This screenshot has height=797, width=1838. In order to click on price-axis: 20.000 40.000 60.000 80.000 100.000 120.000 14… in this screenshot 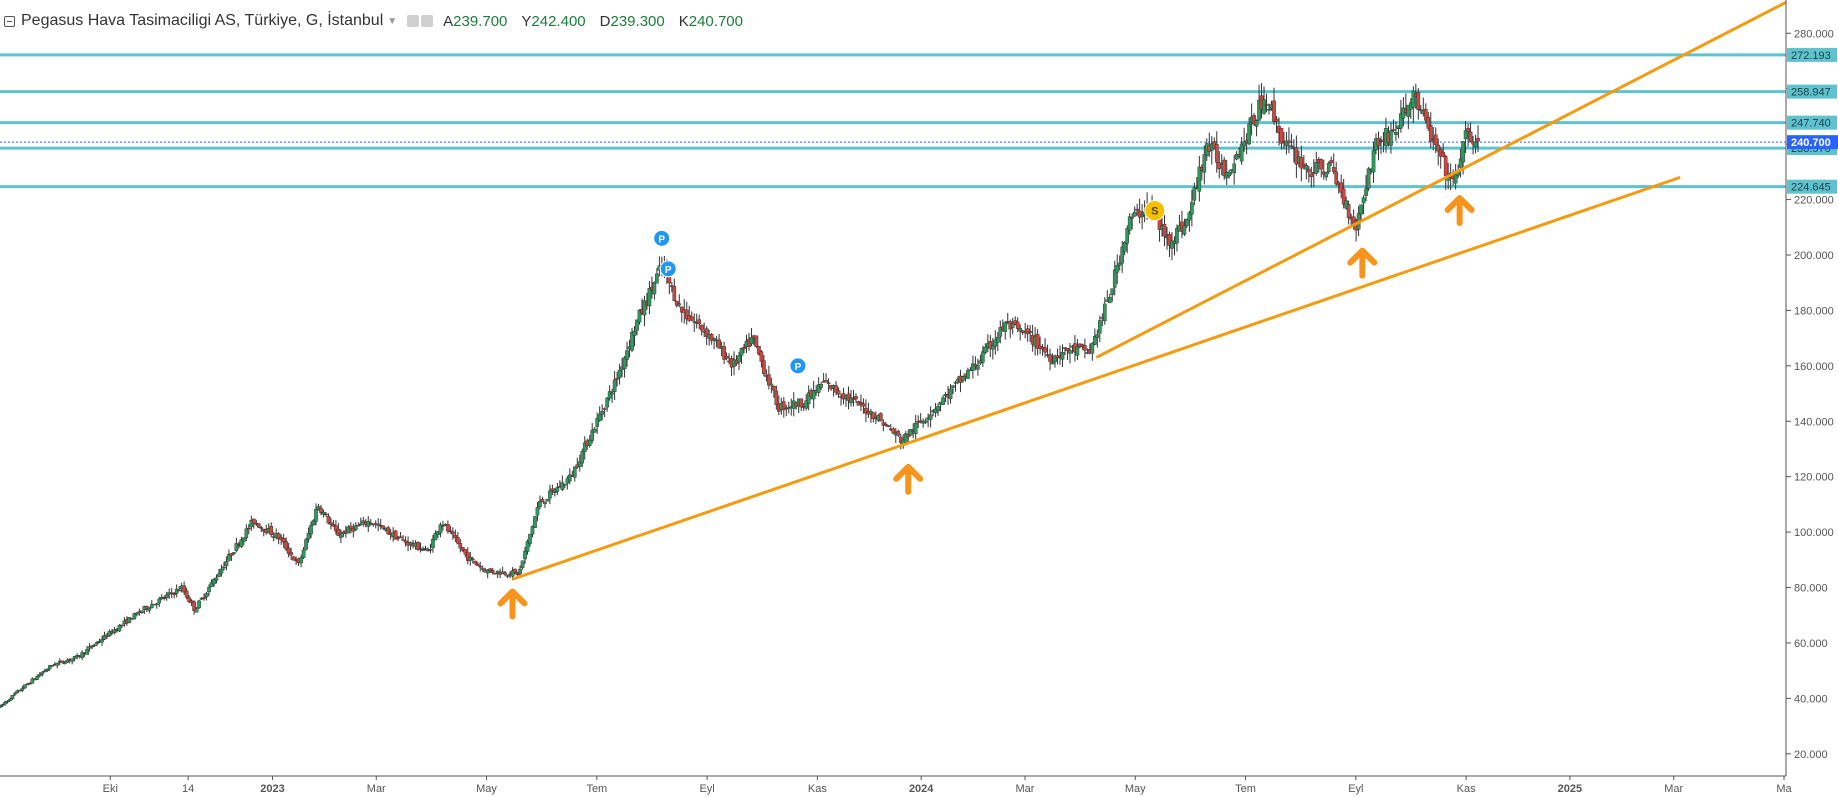, I will do `click(1811, 388)`.